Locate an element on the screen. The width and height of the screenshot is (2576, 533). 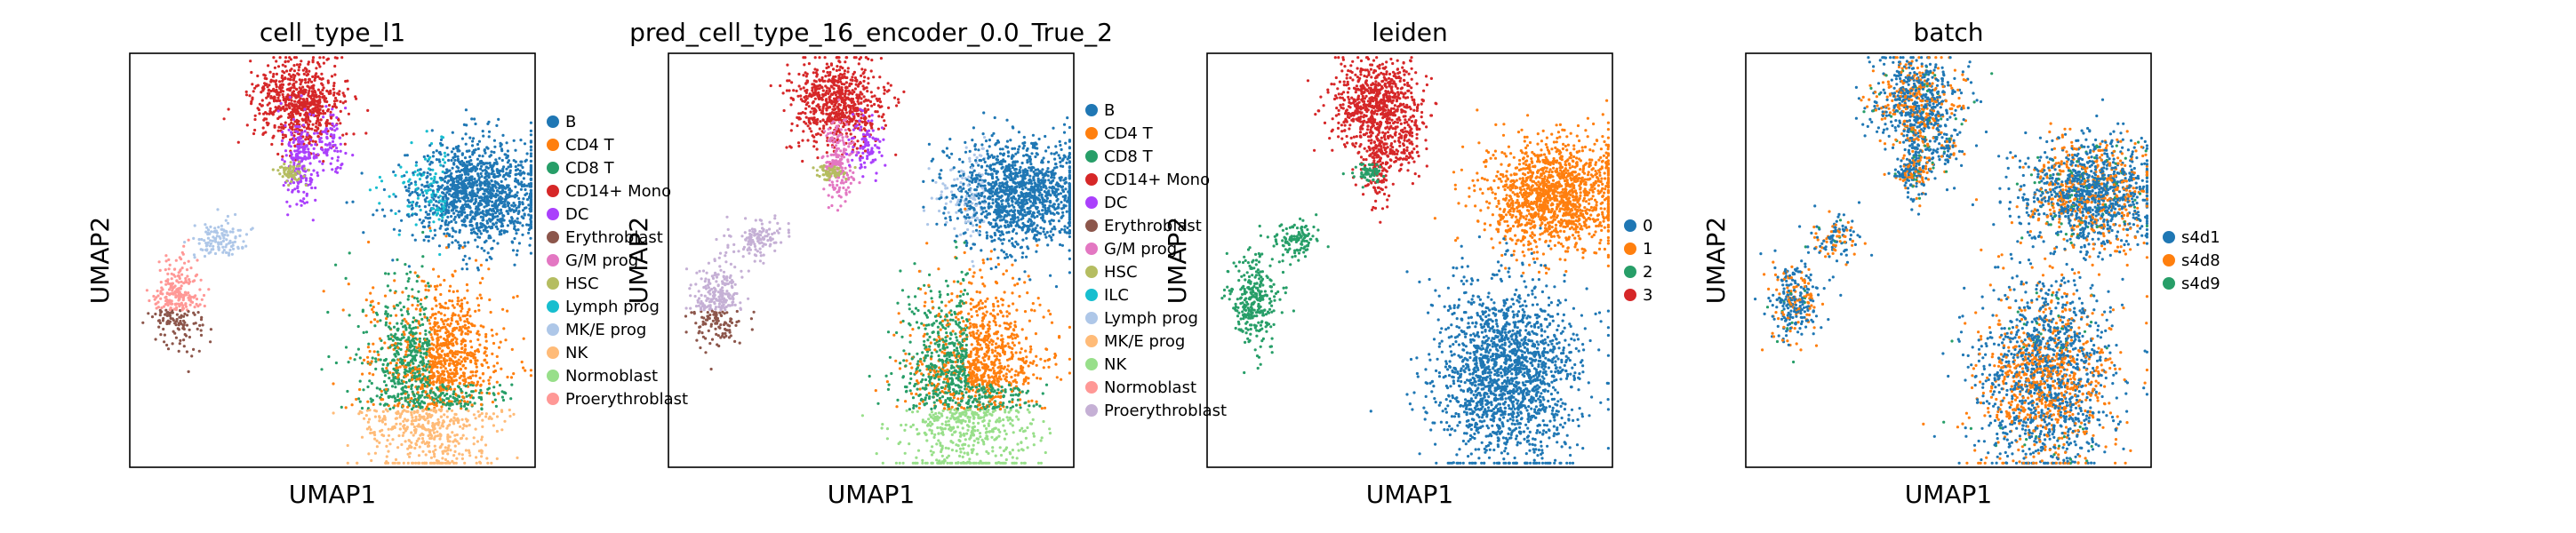
legend-label: MK/E prog is located at coordinates (605, 330).